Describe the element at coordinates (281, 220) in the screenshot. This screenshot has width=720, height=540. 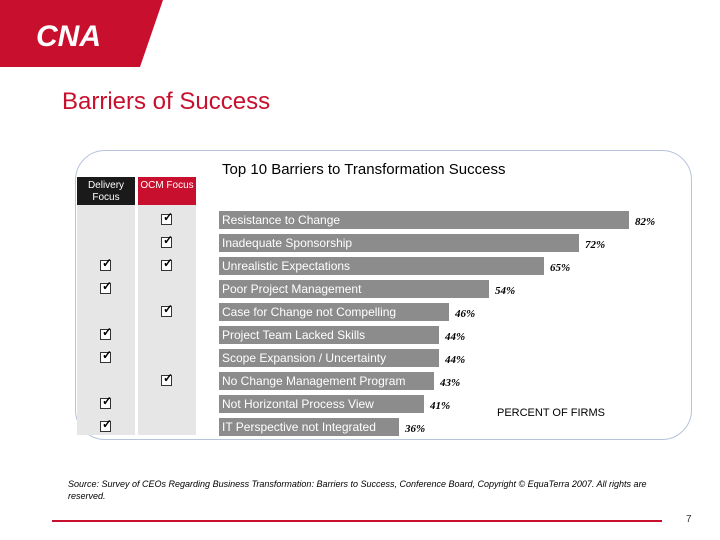
I see `bar-category-label: Resistance to Change` at that location.